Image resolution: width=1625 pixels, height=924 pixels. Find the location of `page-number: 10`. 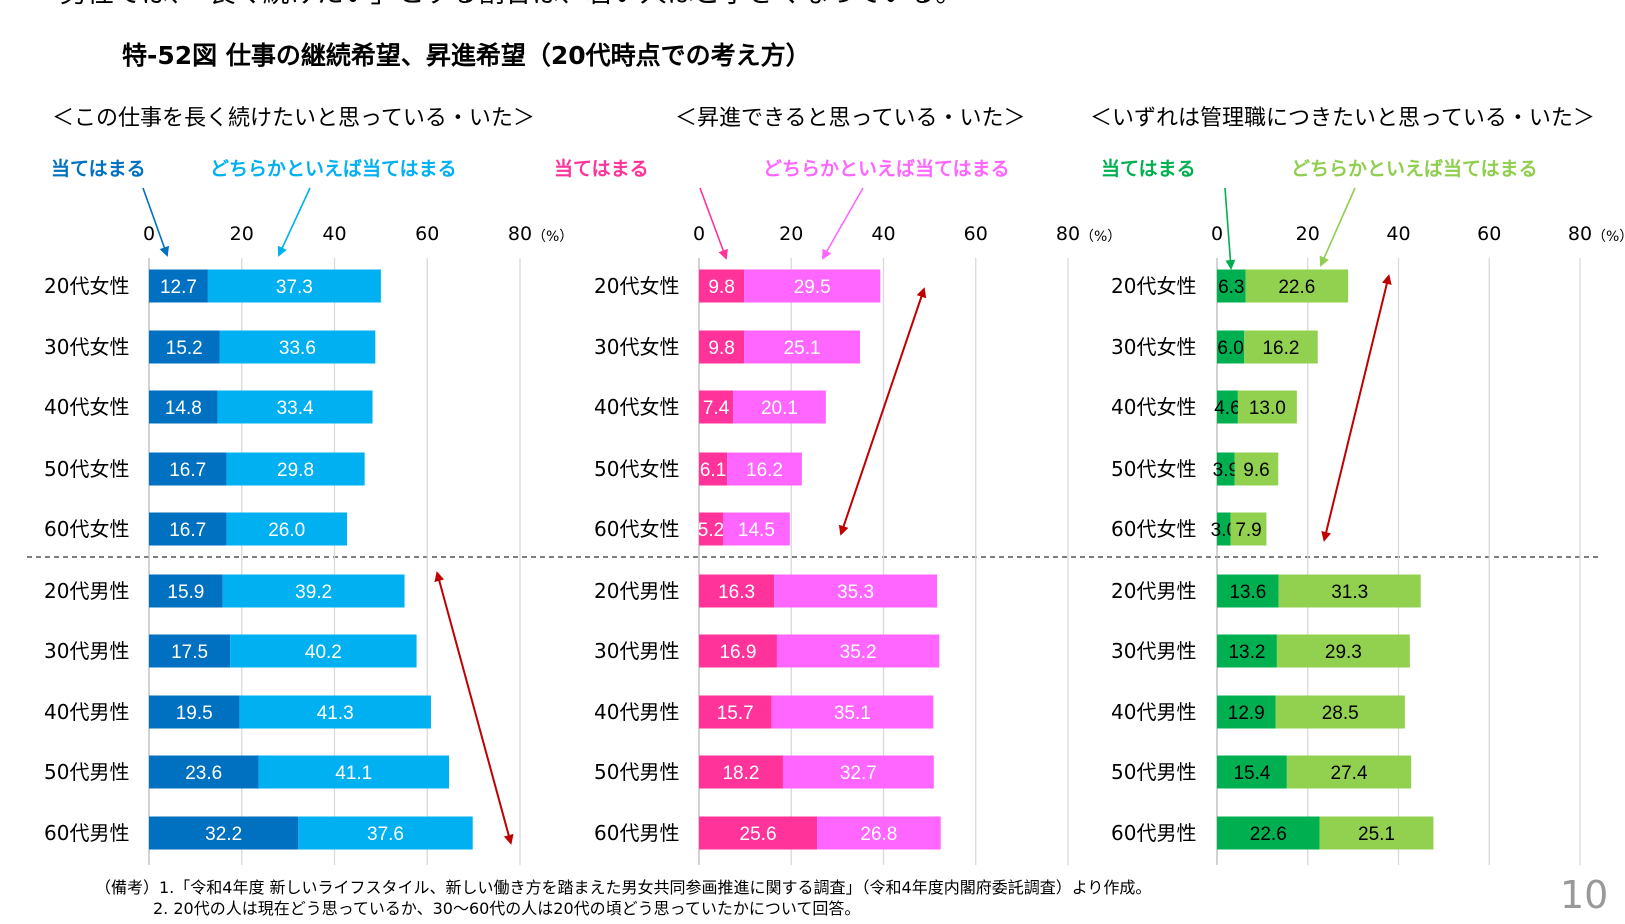

page-number: 10 is located at coordinates (1584, 895).